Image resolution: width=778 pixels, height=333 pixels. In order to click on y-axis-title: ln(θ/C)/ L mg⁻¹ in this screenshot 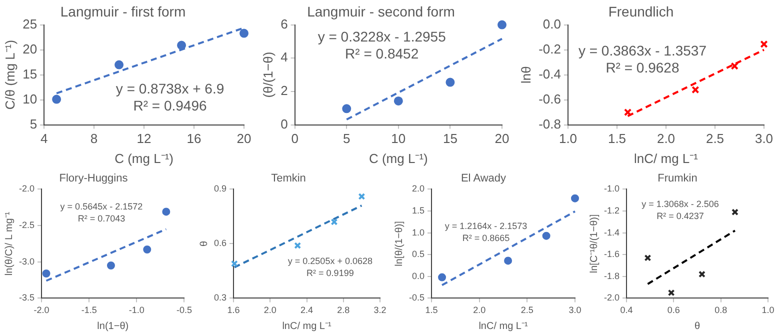, I will do `click(9, 243)`.